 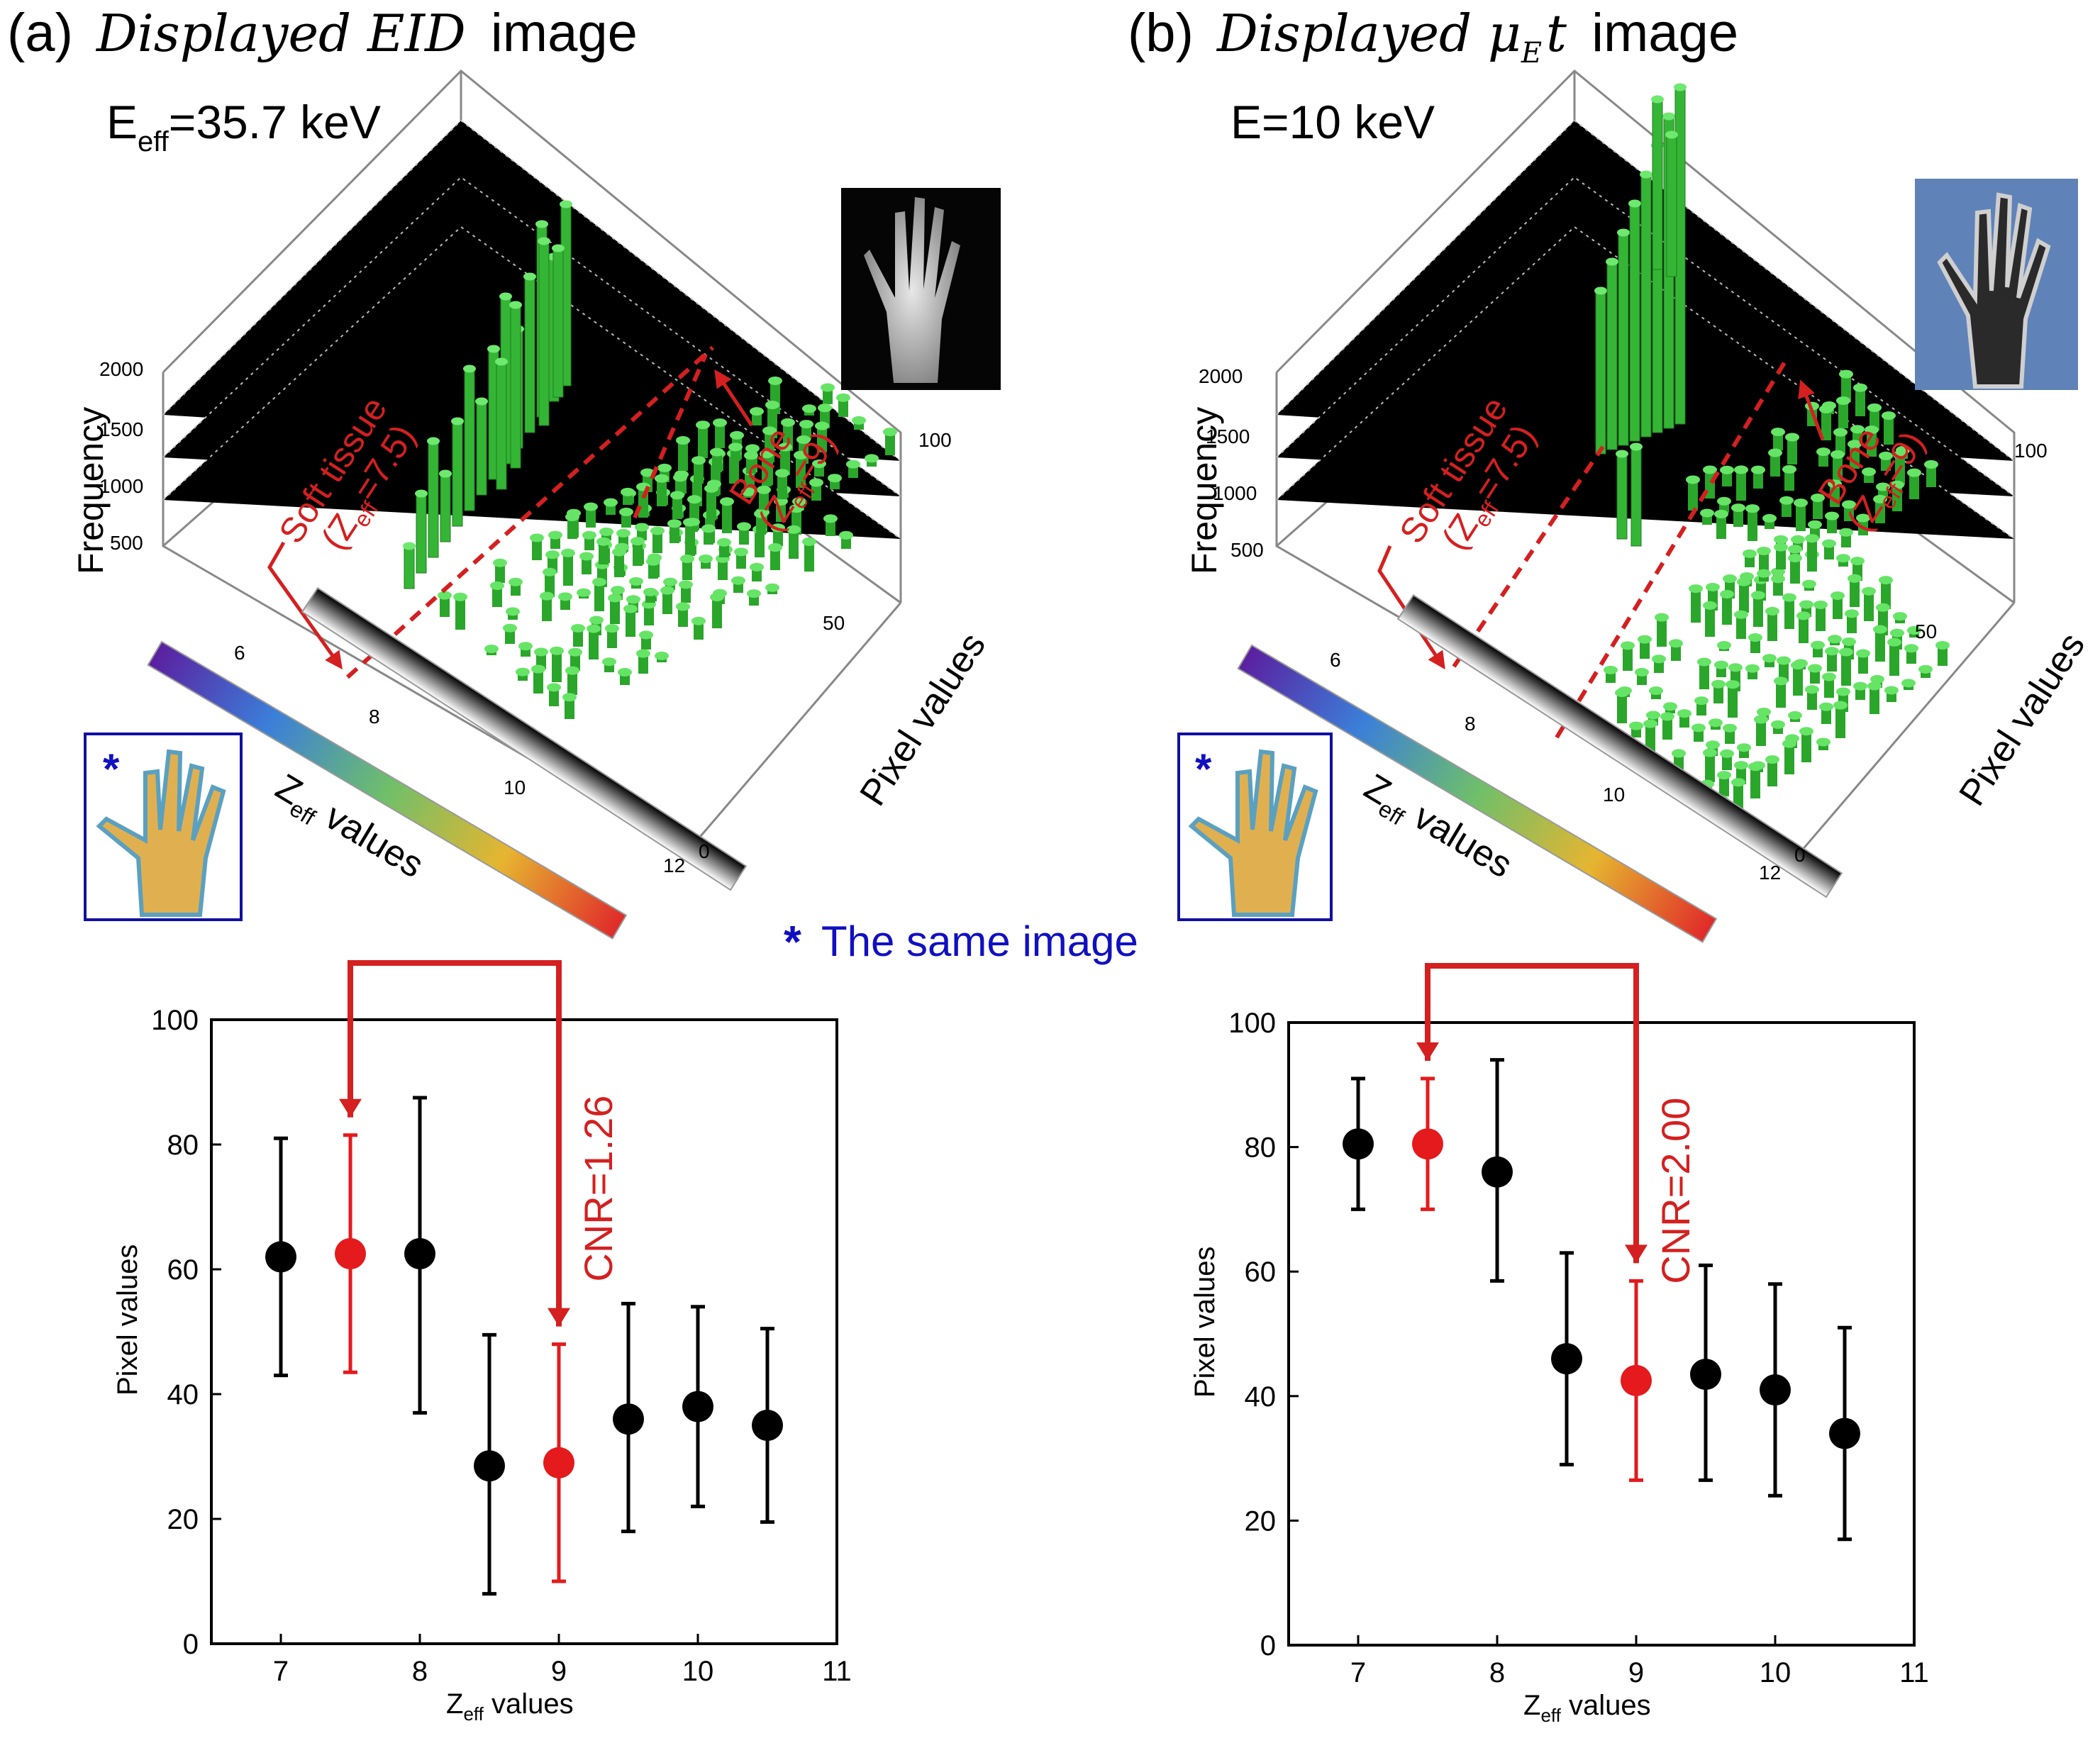 What do you see at coordinates (1636, 1672) in the screenshot?
I see `x-tick-label: 9` at bounding box center [1636, 1672].